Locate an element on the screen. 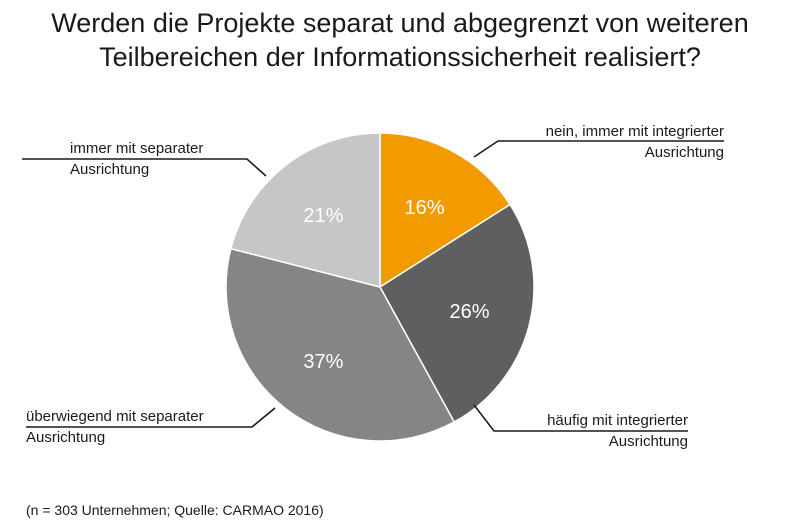 This screenshot has width=800, height=531. pie-value-labels: 16% 26% 37% 21% is located at coordinates (396, 285).